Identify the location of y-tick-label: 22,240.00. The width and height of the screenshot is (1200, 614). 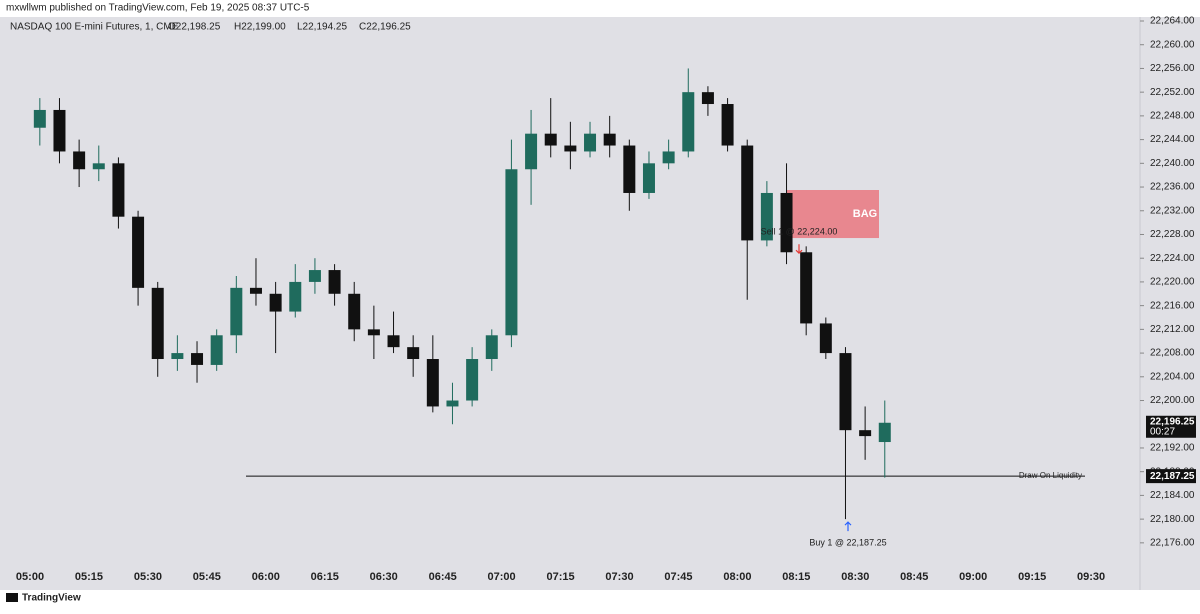
(1172, 163).